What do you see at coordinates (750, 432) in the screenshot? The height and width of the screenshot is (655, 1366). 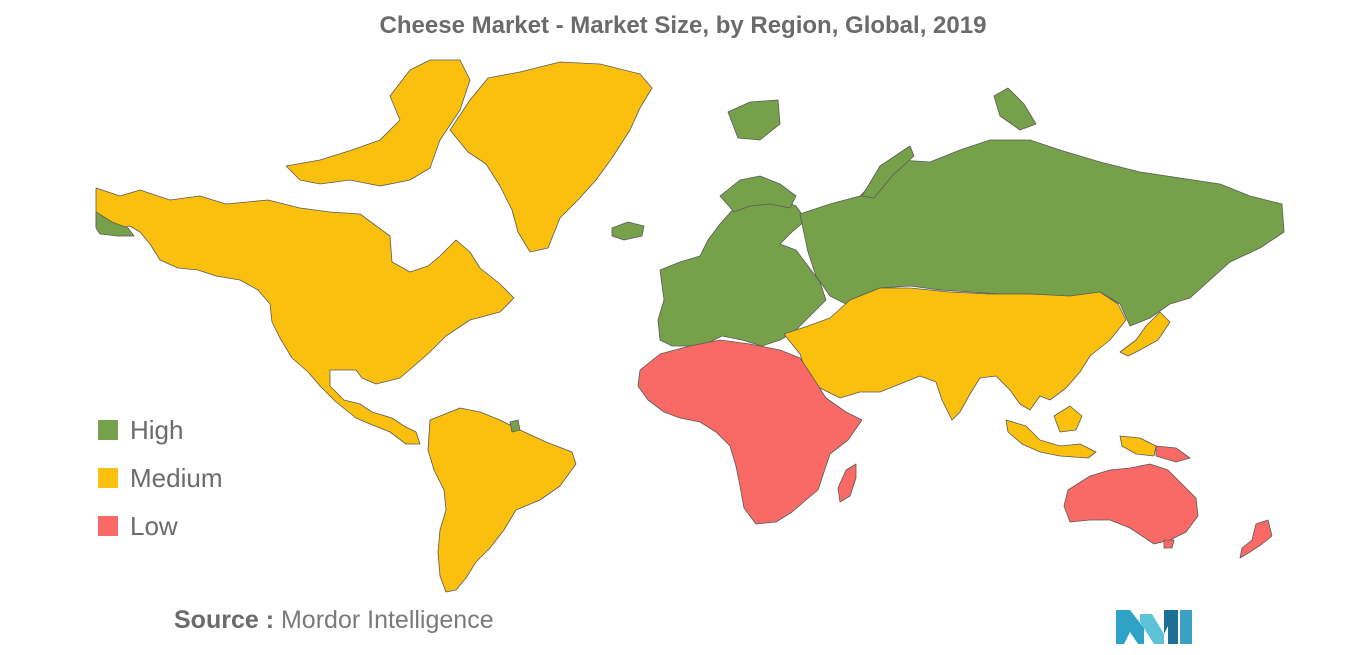 I see `africa` at bounding box center [750, 432].